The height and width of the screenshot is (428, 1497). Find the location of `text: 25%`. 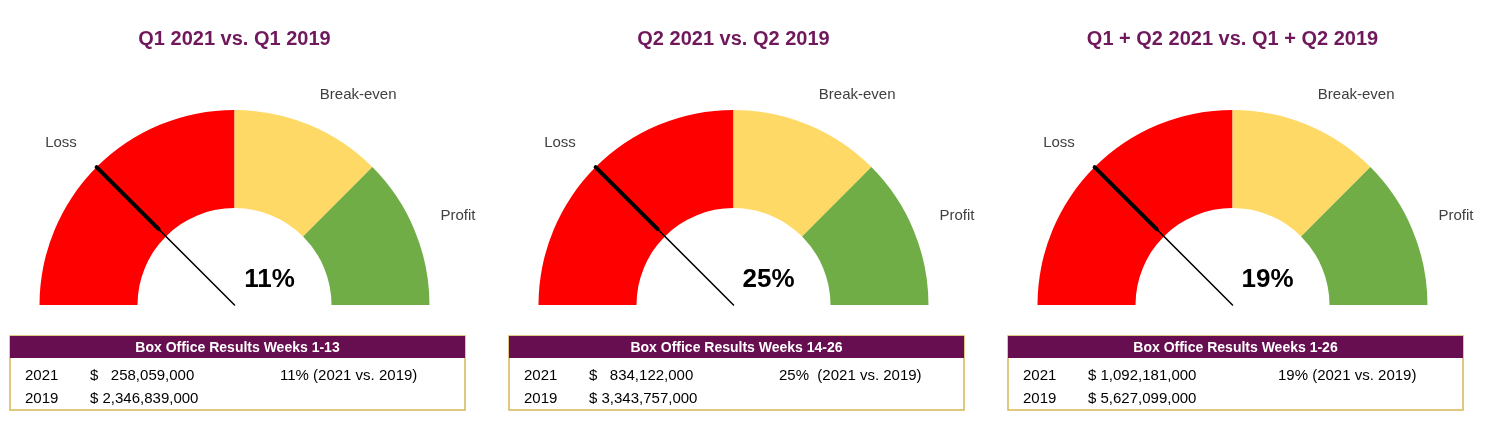

text: 25% is located at coordinates (768, 278).